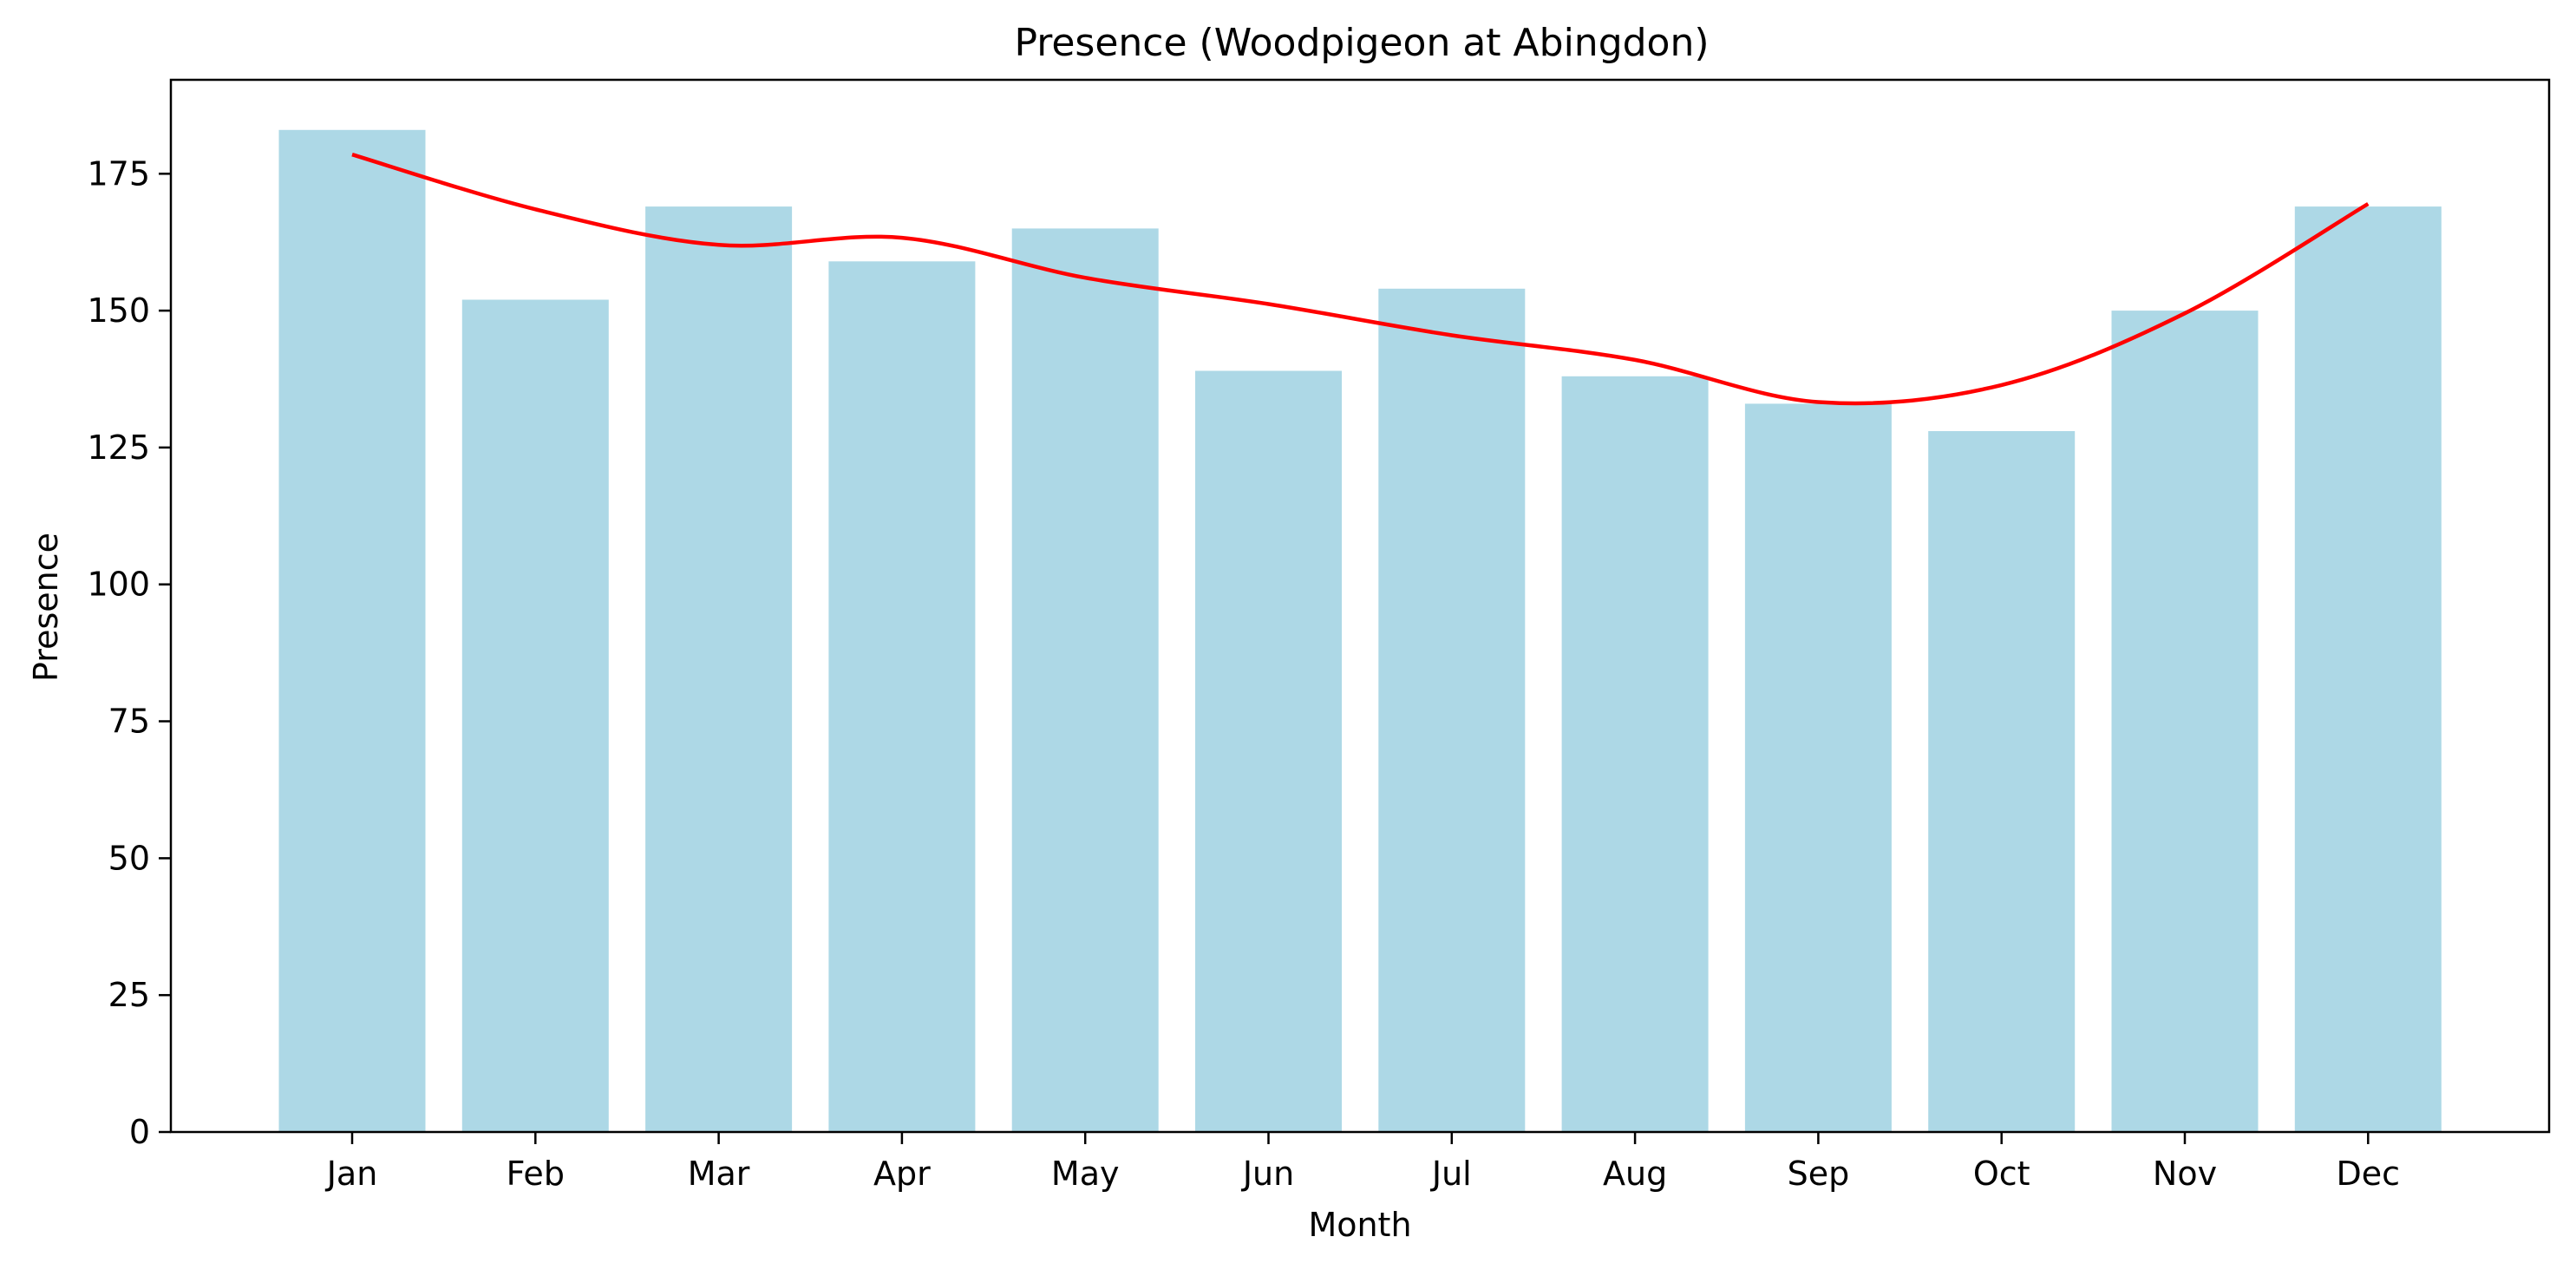  Describe the element at coordinates (902, 1174) in the screenshot. I see `x-tick-label-apr: Apr` at that location.